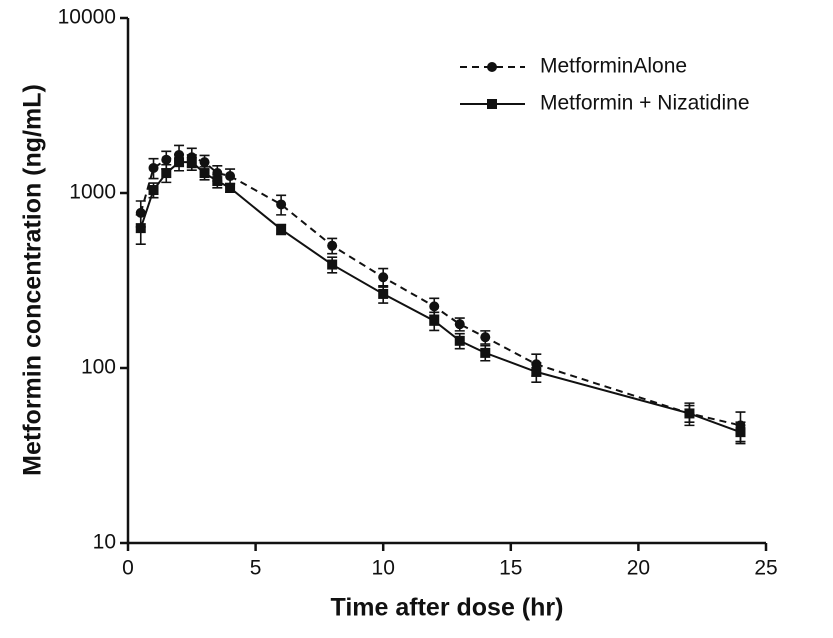 The width and height of the screenshot is (833, 638). Describe the element at coordinates (645, 103) in the screenshot. I see `legend-label: Metformin + Nizatidine` at that location.